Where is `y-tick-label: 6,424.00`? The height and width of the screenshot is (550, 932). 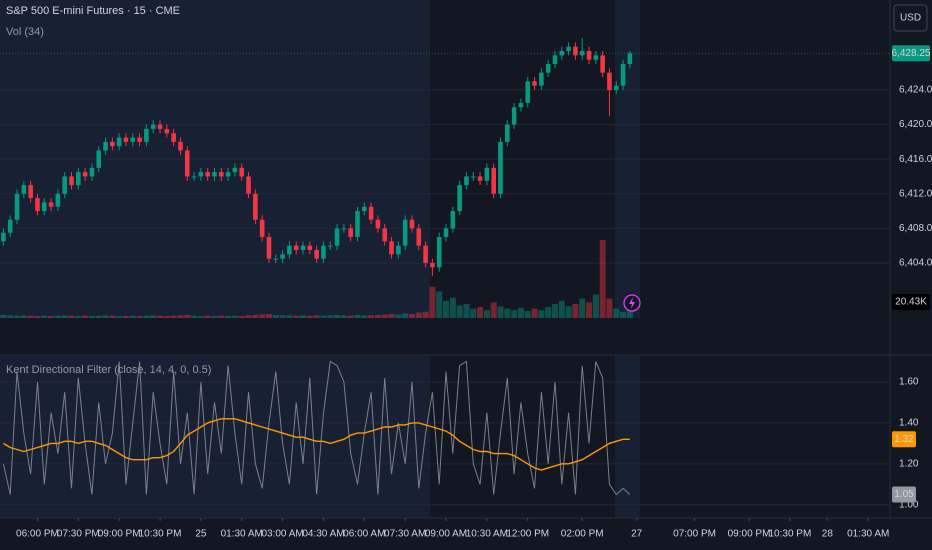
y-tick-label: 6,424.00 is located at coordinates (915, 90).